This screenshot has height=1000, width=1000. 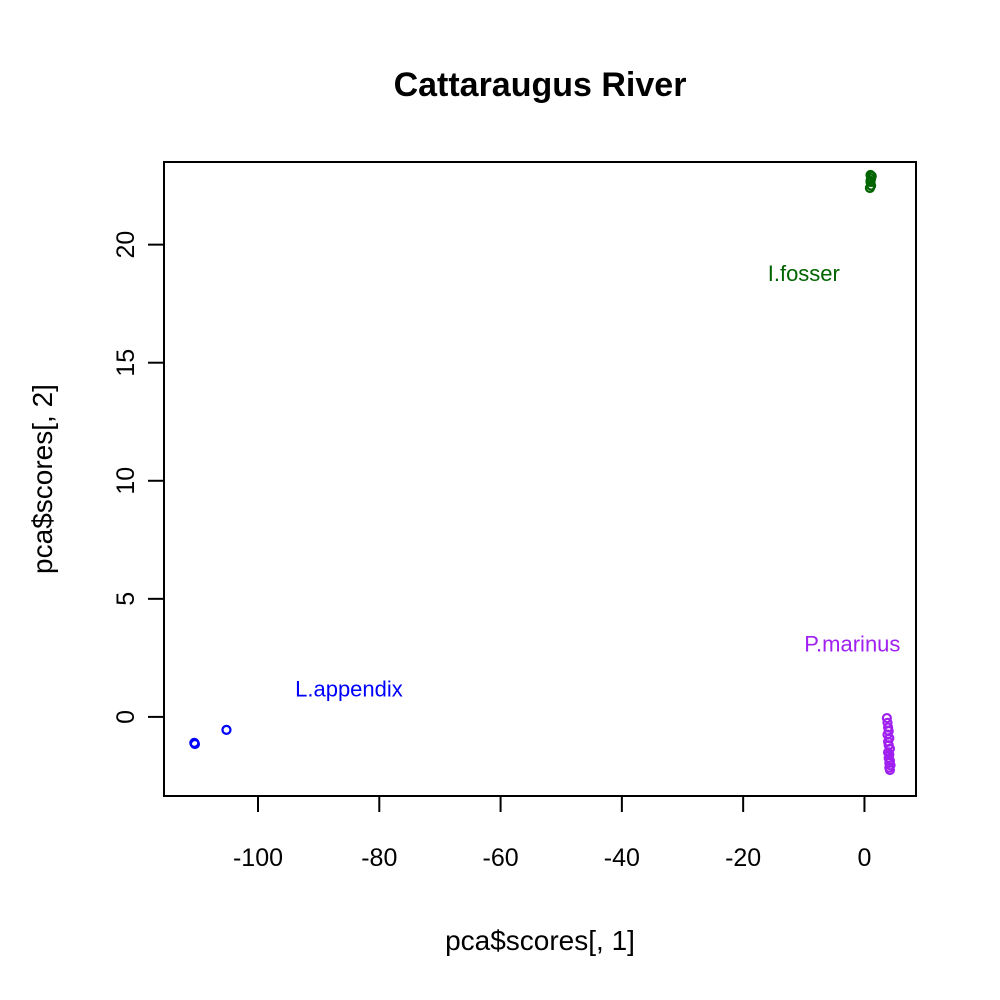 I want to click on y-tick-label: 20, so click(x=126, y=245).